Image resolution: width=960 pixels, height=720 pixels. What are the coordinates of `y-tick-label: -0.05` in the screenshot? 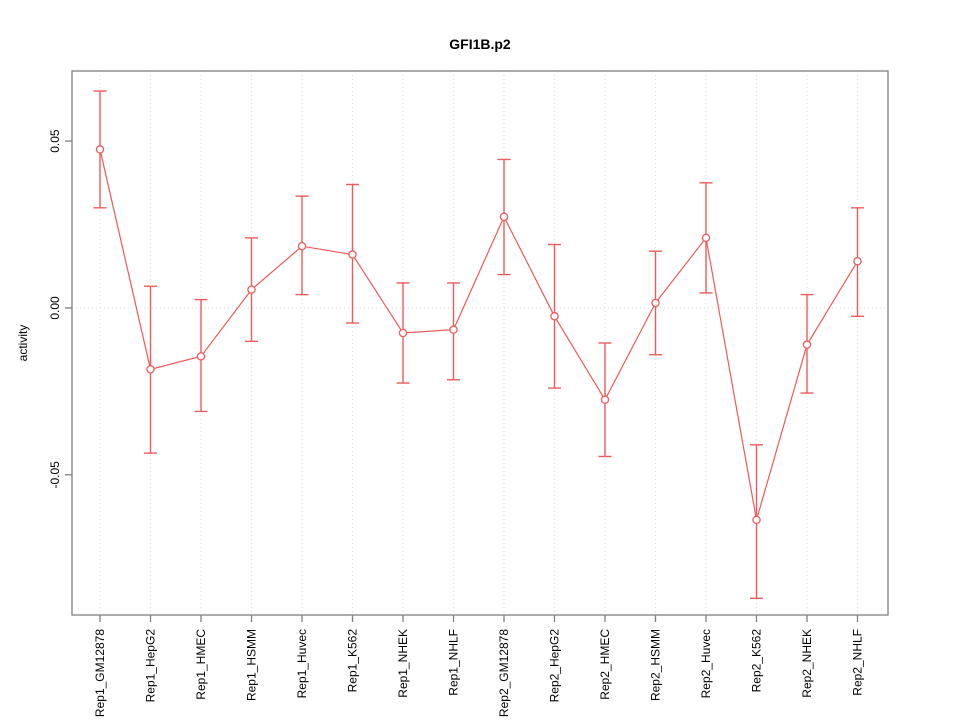 It's located at (55, 475).